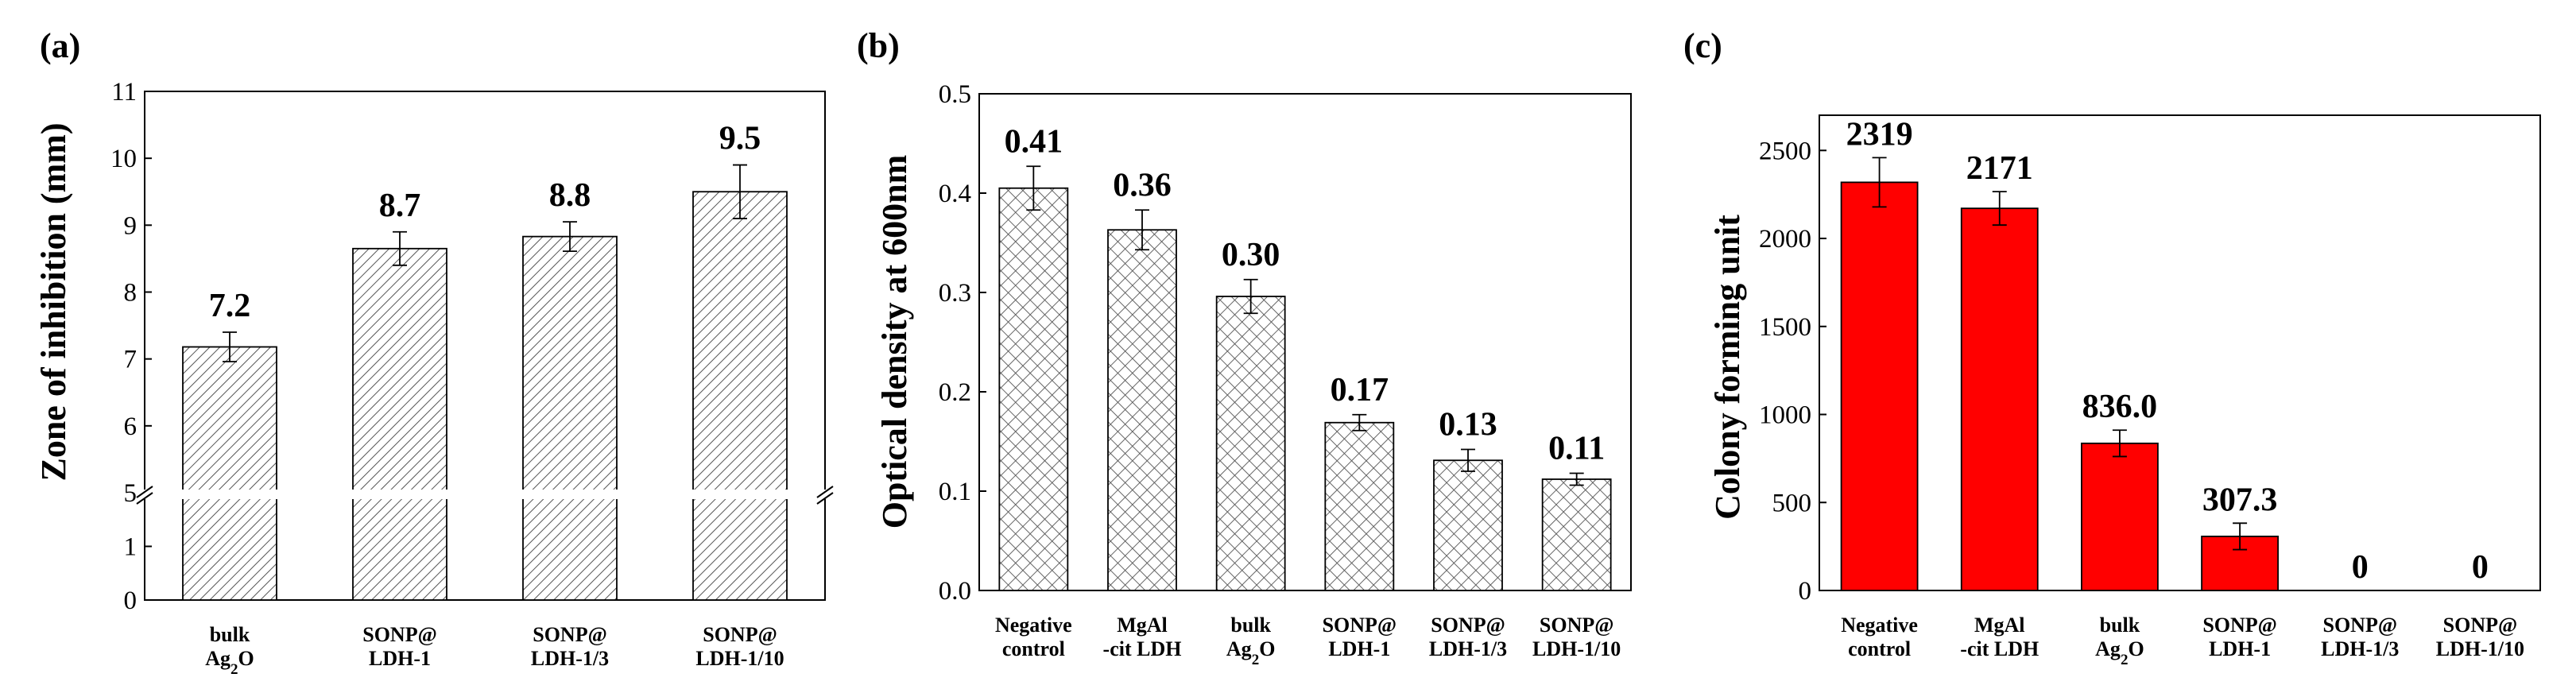  What do you see at coordinates (570, 195) in the screenshot?
I see `panel-a-data-label: 8.8` at bounding box center [570, 195].